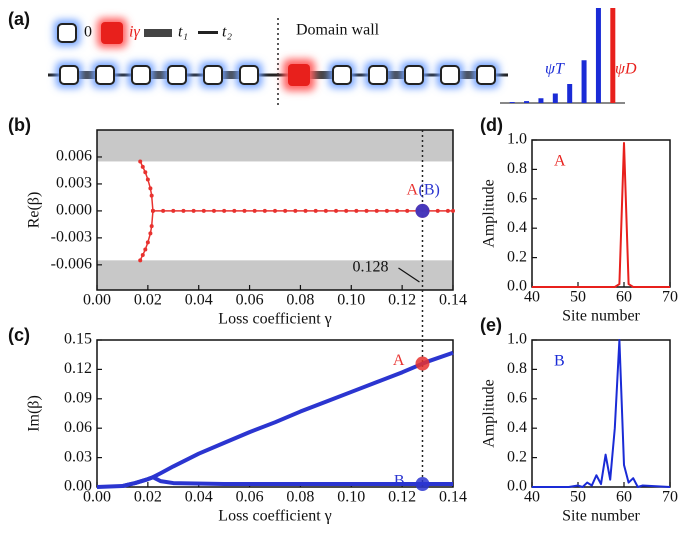  I want to click on y-tick-label: 0.15, so click(78, 339).